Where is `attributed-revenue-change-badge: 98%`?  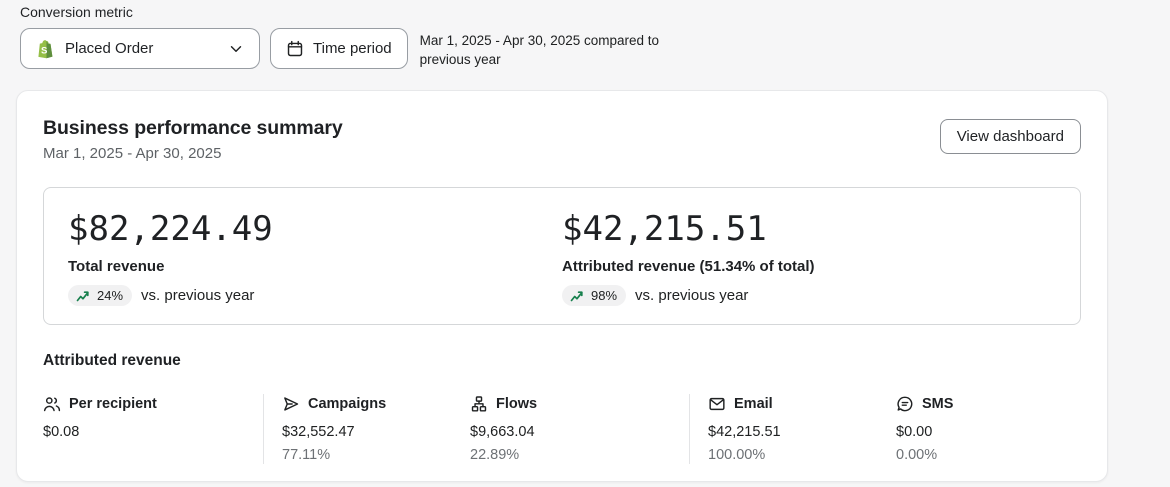
attributed-revenue-change-badge: 98% is located at coordinates (594, 295).